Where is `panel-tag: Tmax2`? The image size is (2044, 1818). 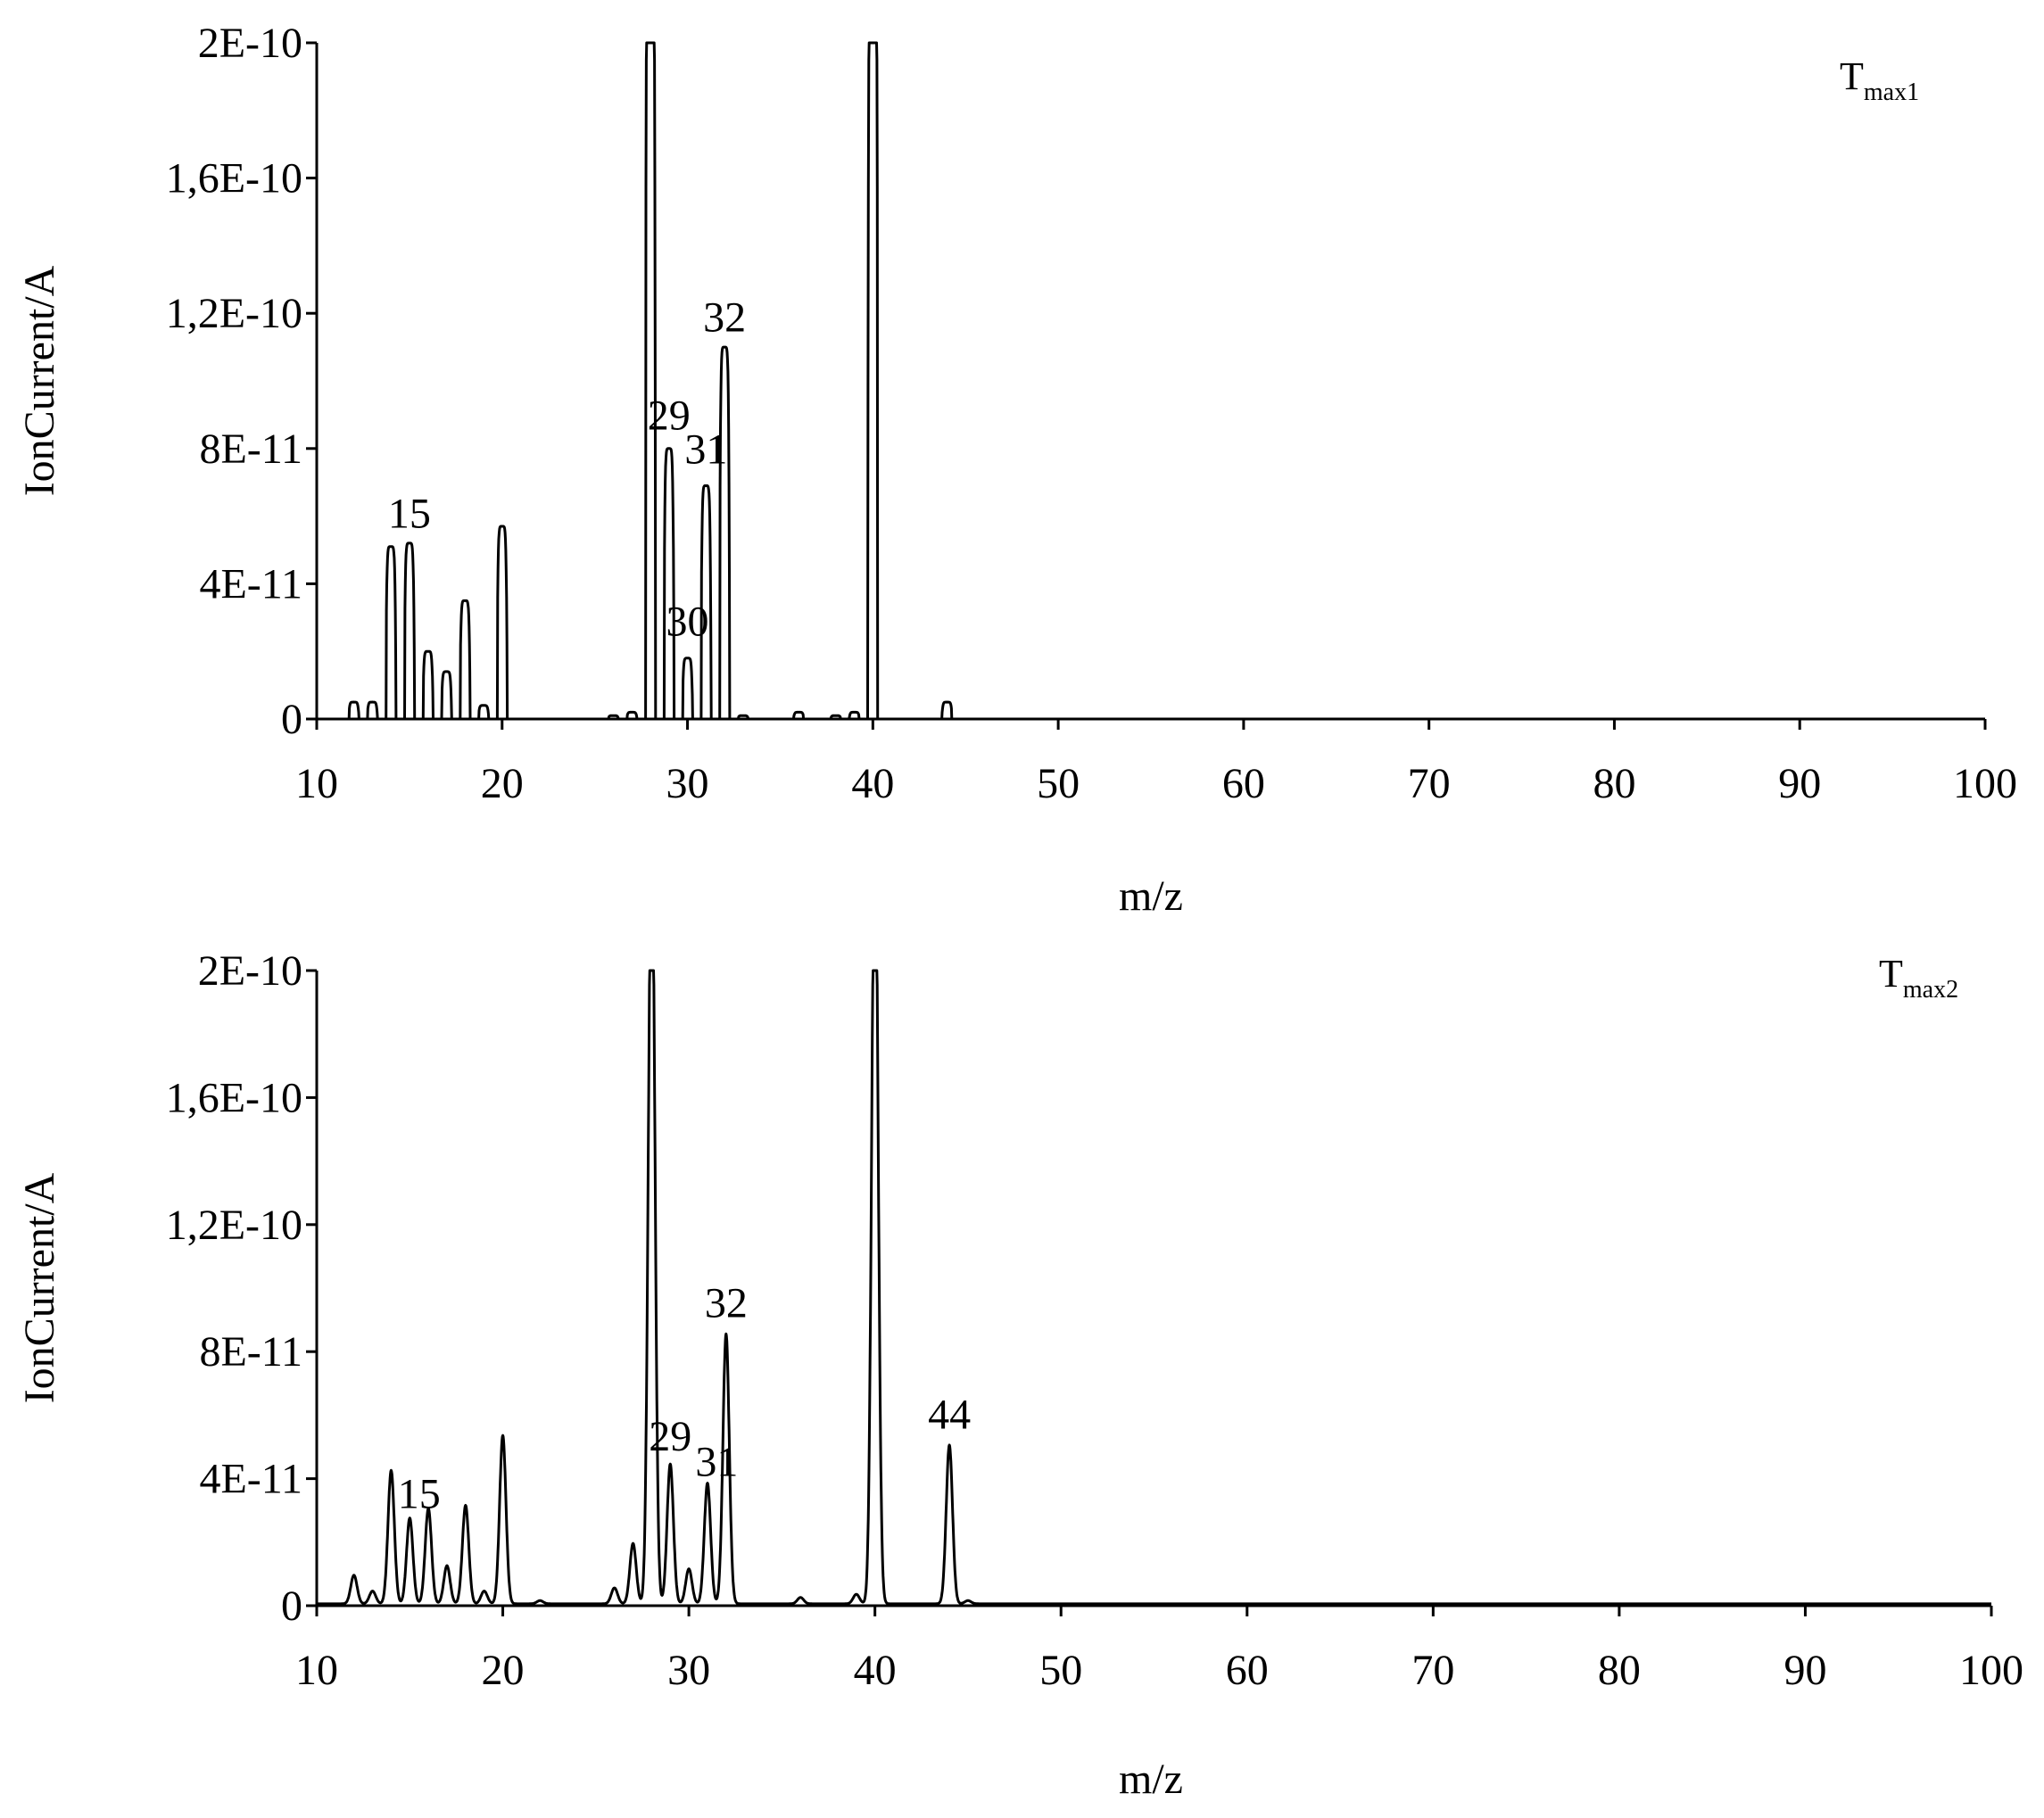 panel-tag: Tmax2 is located at coordinates (1918, 978).